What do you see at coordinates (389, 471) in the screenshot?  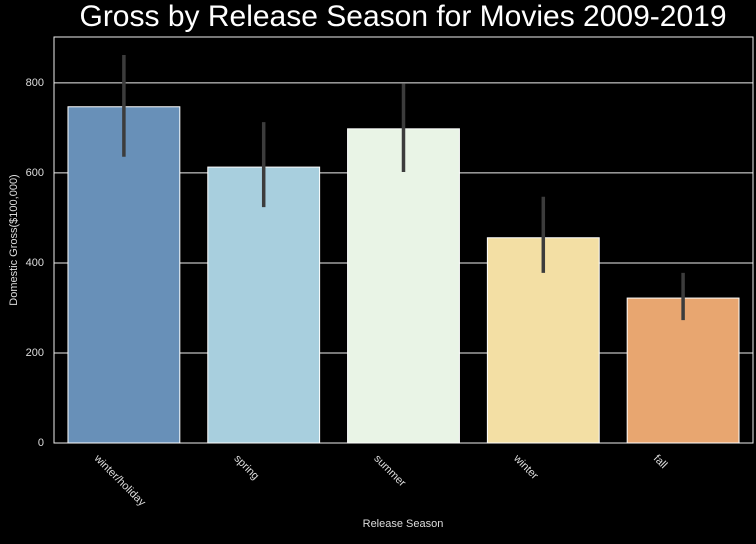 I see `x-tick-label: summer` at bounding box center [389, 471].